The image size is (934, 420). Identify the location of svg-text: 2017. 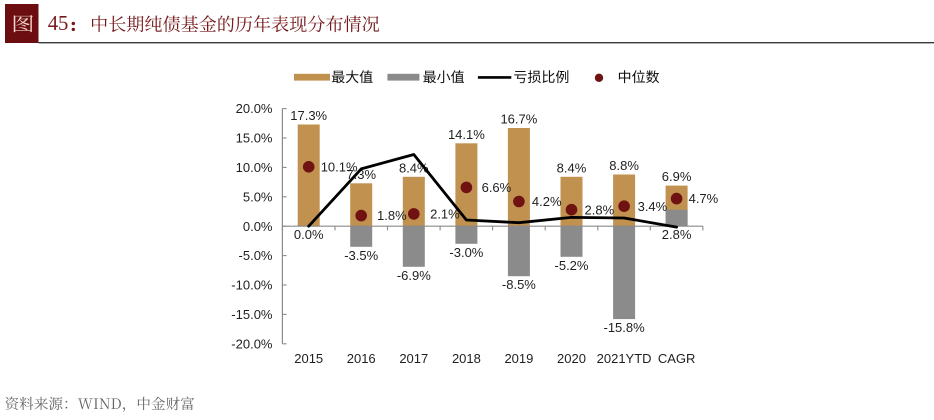
(413, 358).